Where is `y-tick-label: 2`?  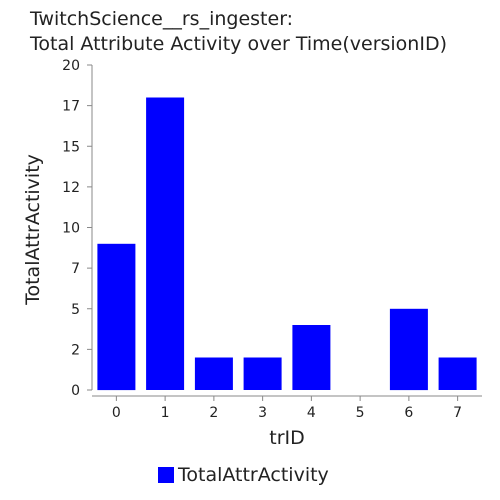
y-tick-label: 2 is located at coordinates (75, 350).